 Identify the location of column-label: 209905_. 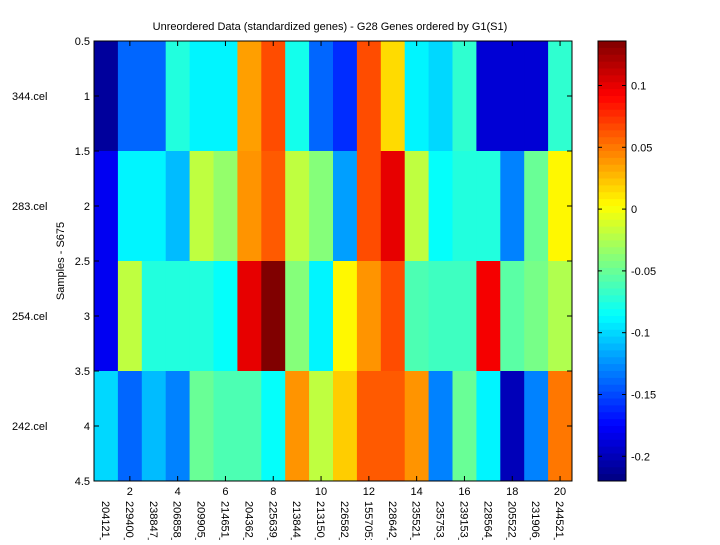
(201, 520).